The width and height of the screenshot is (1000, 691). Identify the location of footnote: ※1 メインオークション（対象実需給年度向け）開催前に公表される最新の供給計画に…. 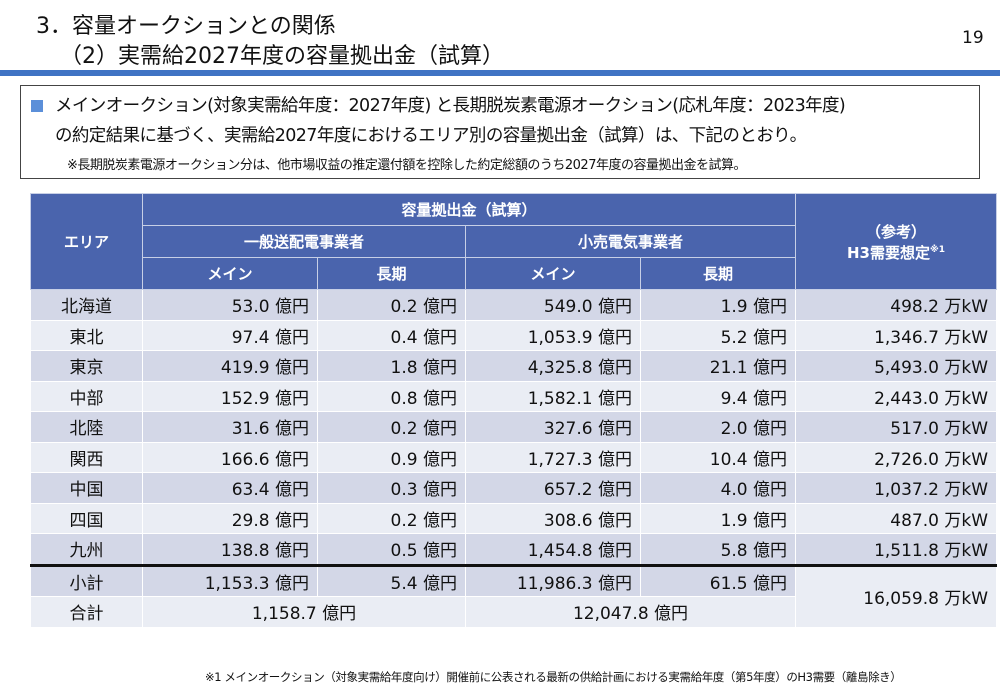
(553, 677).